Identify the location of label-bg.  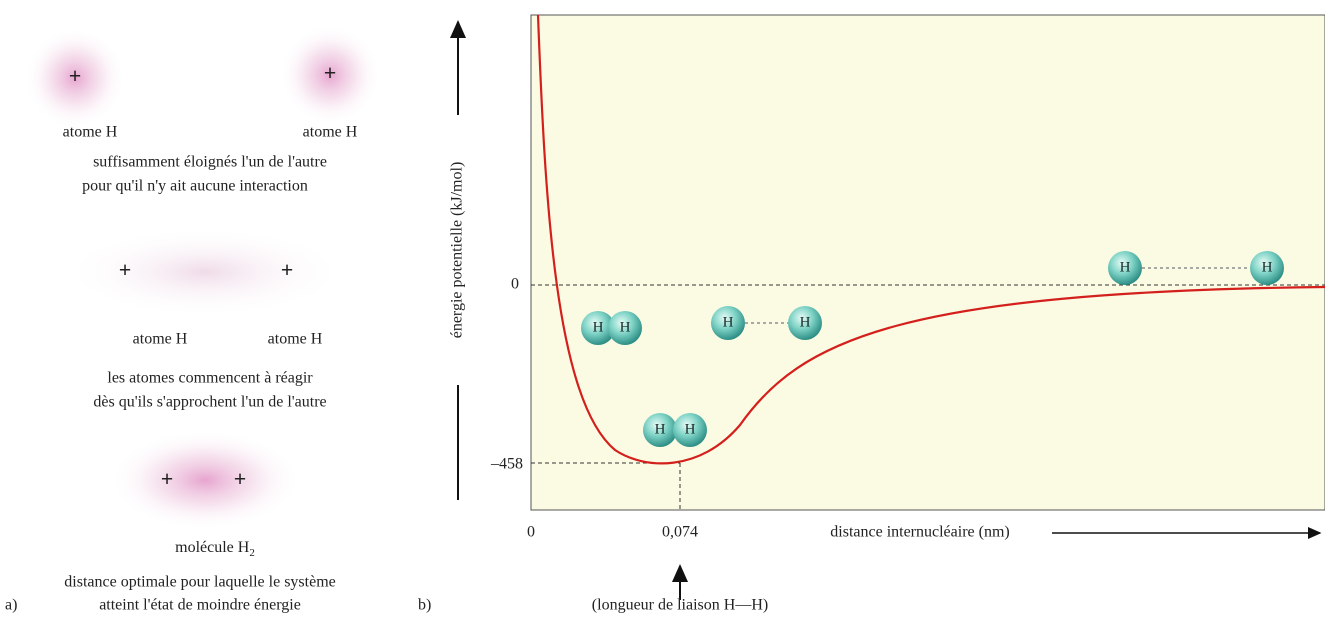
(458, 250).